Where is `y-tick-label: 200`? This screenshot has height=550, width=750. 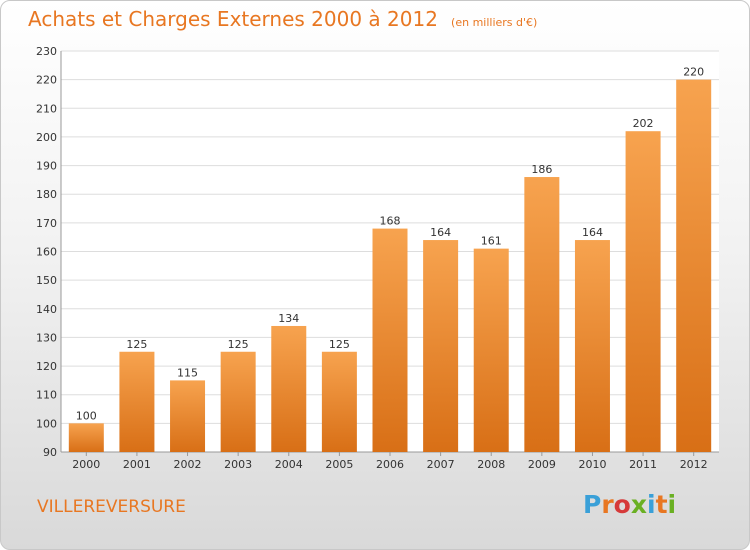 y-tick-label: 200 is located at coordinates (46, 137).